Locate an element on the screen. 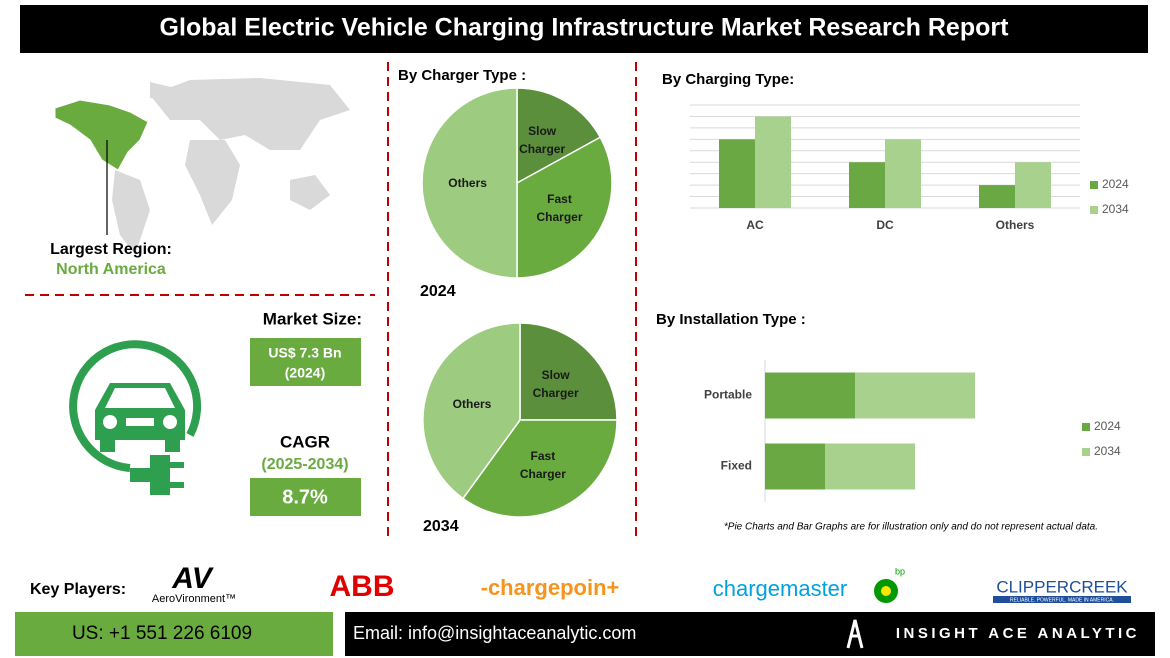  clippercreek-logo: CLIPPERCREEK is located at coordinates (1062, 586).